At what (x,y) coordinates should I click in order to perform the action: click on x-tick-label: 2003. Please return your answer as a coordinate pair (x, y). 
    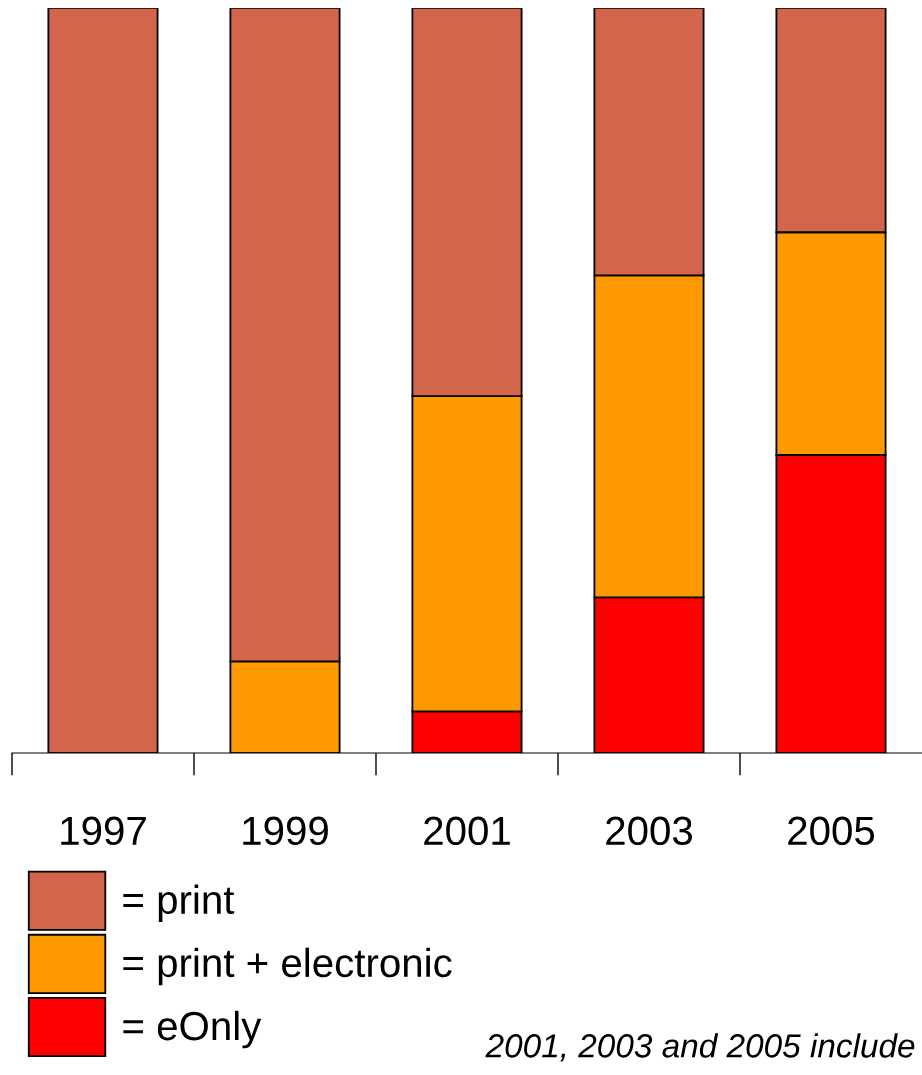
    Looking at the image, I should click on (649, 831).